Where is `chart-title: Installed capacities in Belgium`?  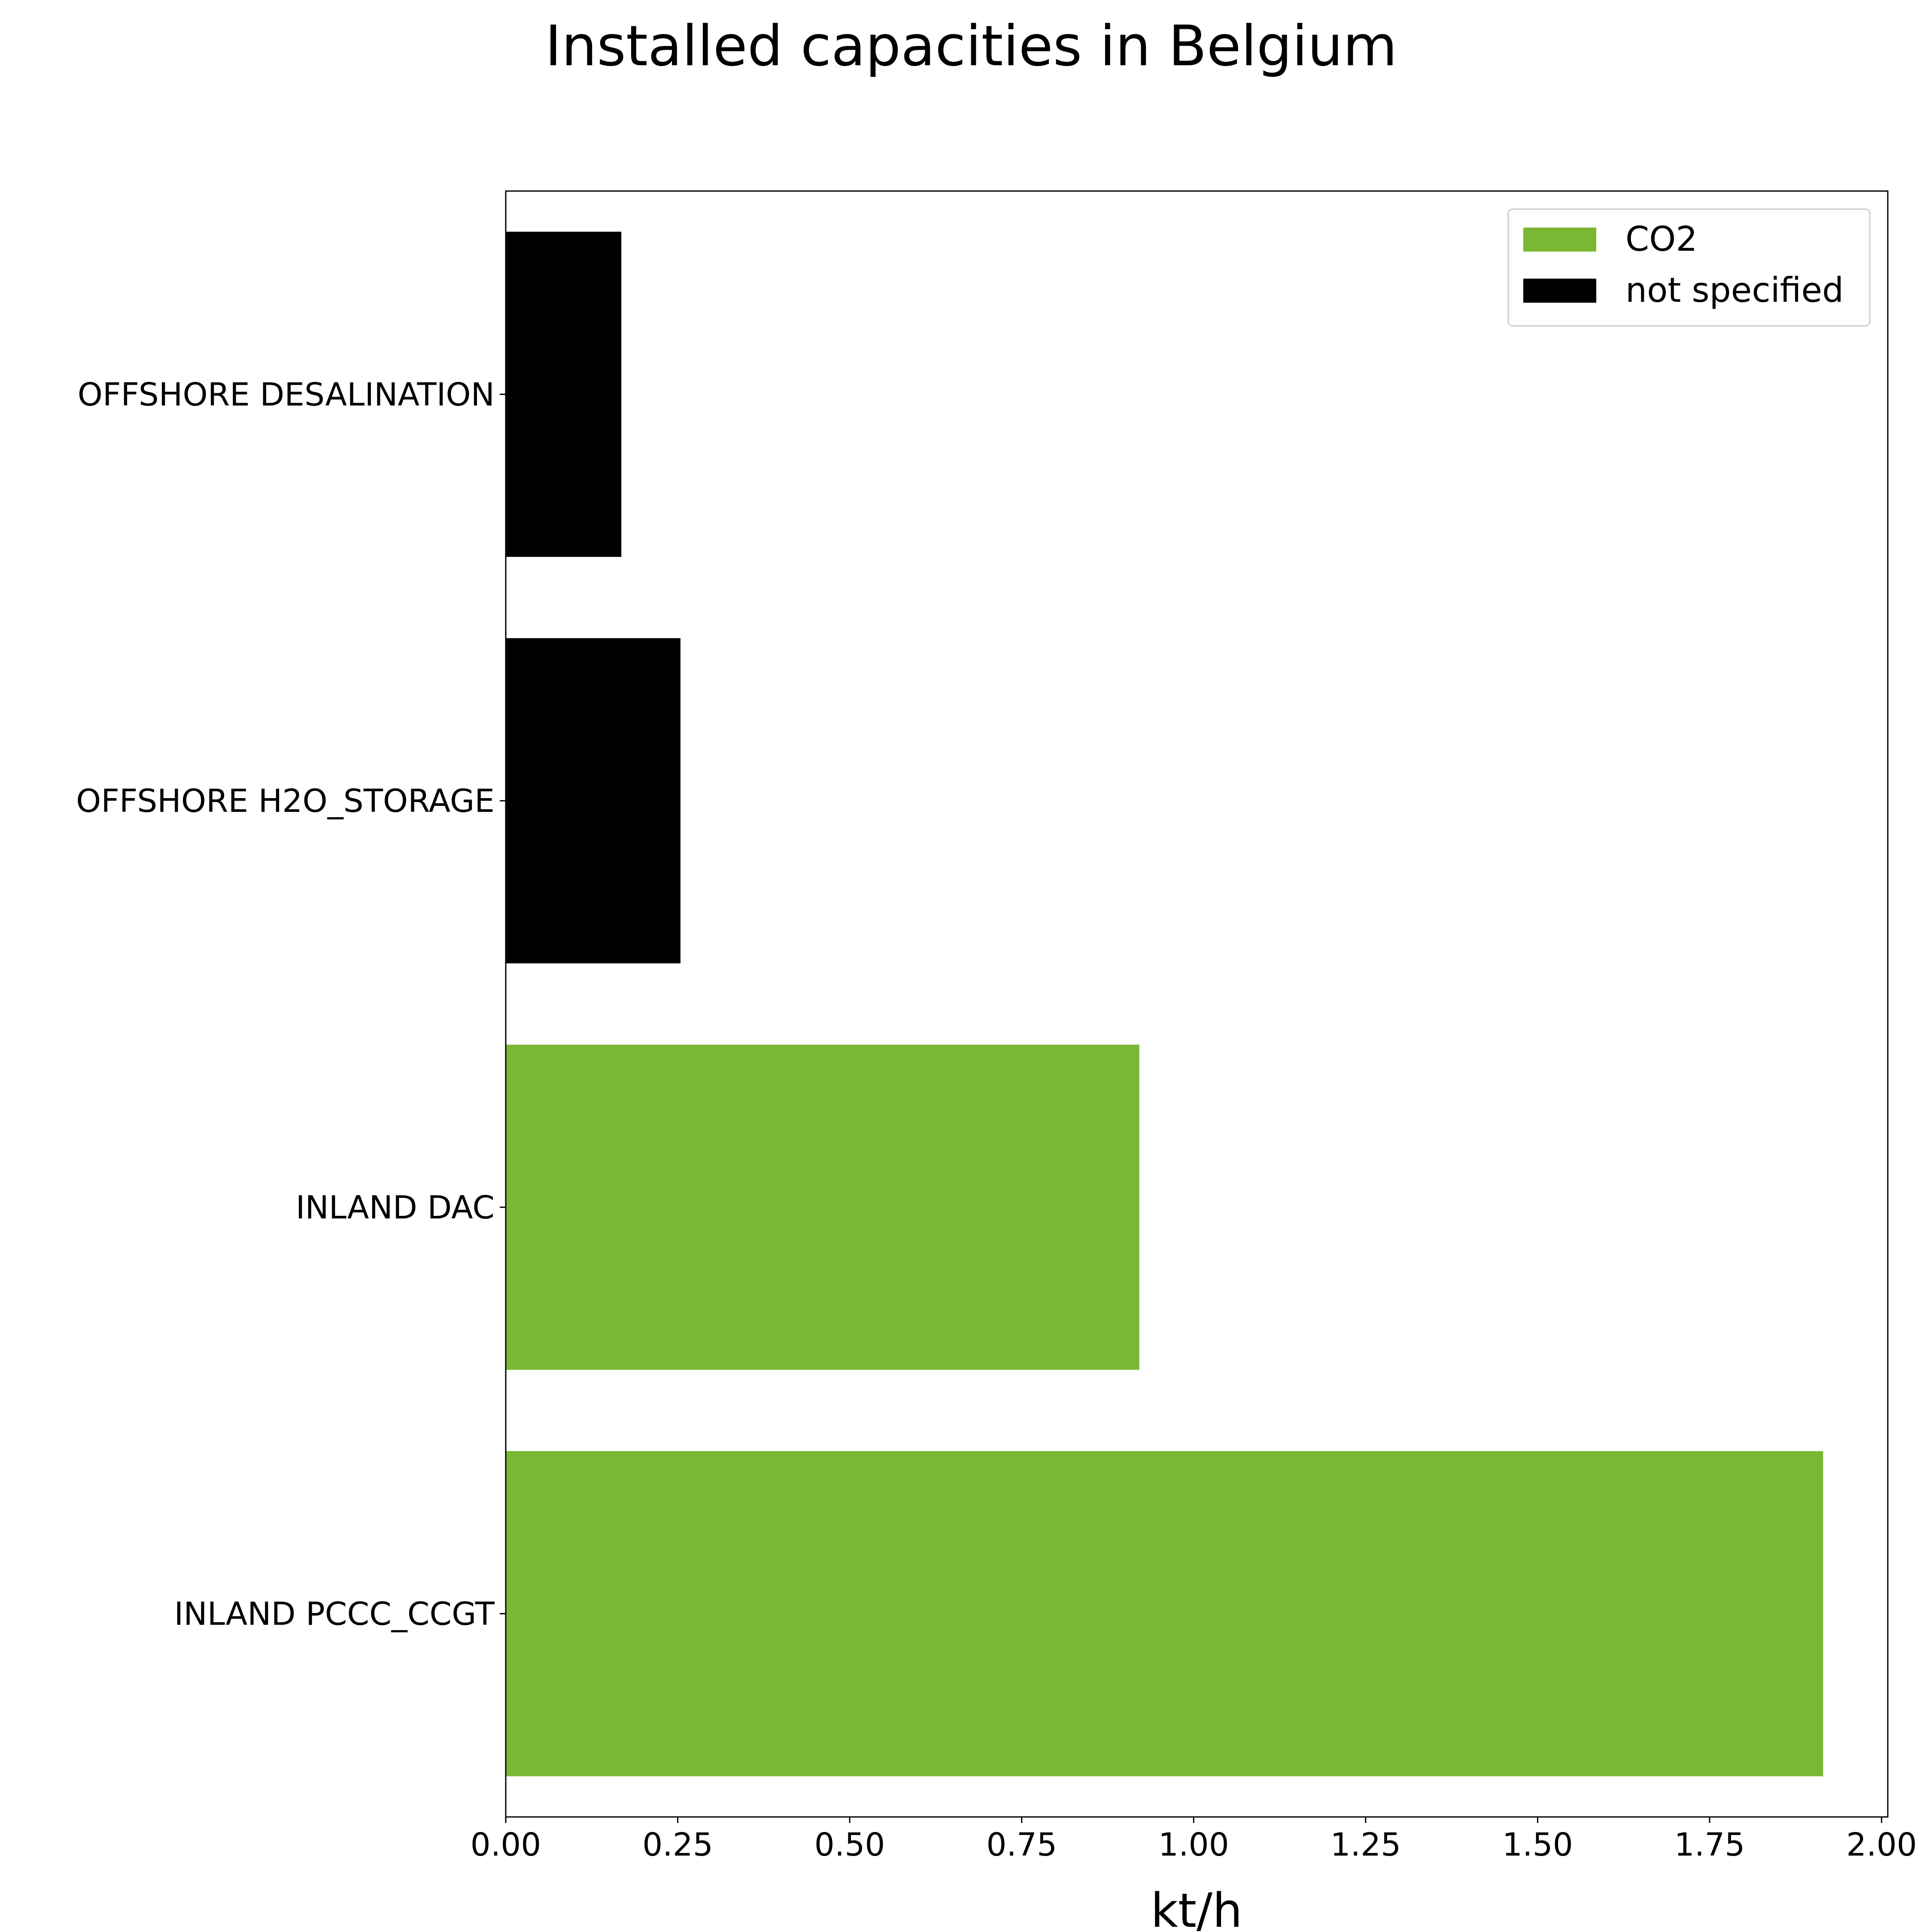
chart-title: Installed capacities in Belgium is located at coordinates (971, 46).